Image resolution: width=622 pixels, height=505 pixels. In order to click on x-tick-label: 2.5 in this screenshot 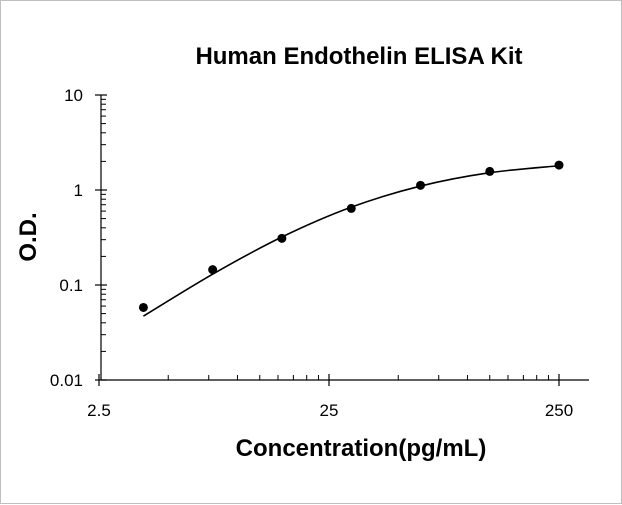, I will do `click(99, 410)`.